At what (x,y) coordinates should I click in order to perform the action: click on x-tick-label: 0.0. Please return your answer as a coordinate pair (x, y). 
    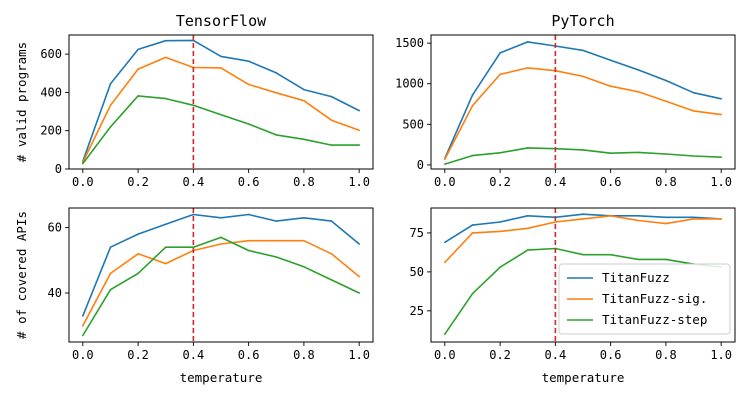
    Looking at the image, I should click on (83, 355).